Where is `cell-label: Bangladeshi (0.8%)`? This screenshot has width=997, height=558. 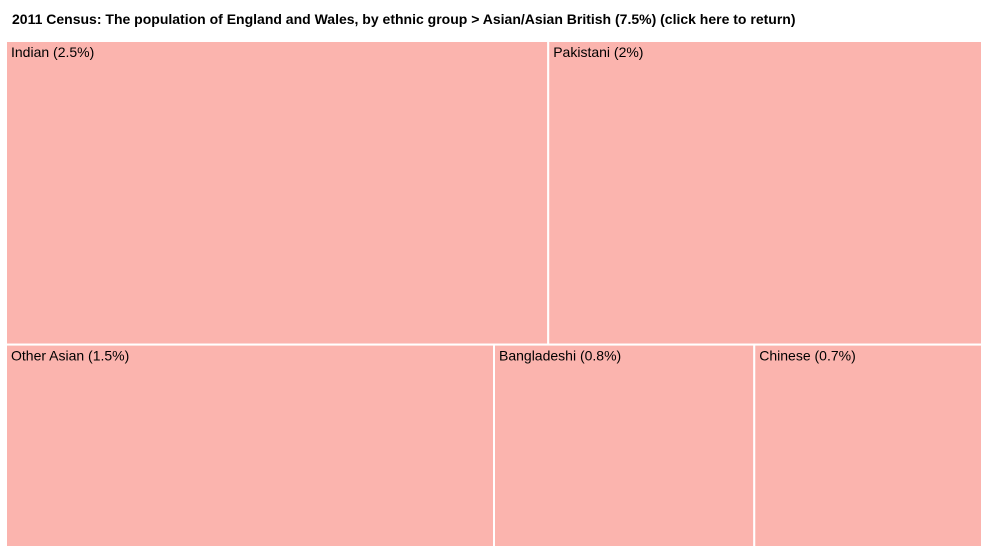 cell-label: Bangladeshi (0.8%) is located at coordinates (560, 356).